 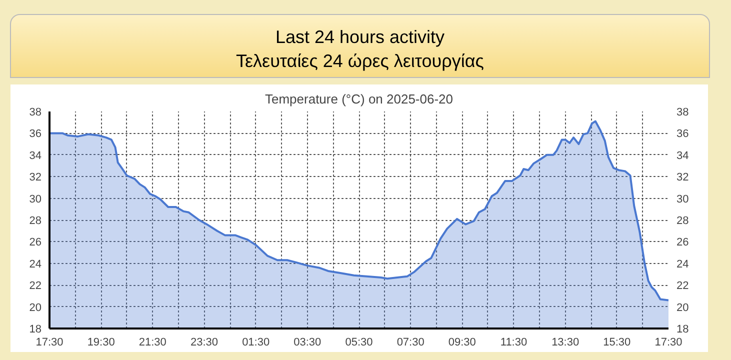 I want to click on y2-tick-label: 28, so click(x=682, y=221).